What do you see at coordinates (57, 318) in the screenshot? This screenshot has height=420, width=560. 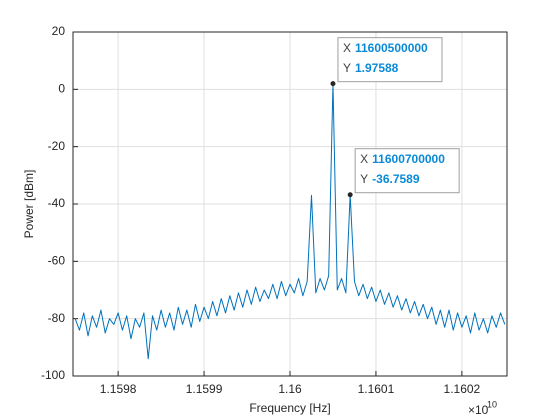 I see `y-tick-label: -80` at bounding box center [57, 318].